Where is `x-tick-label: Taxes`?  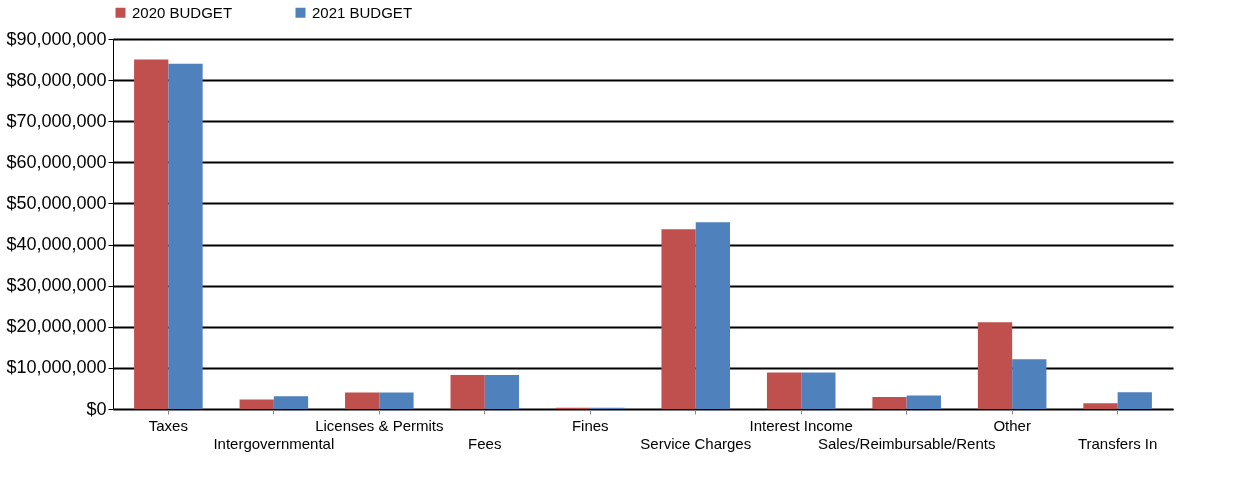
x-tick-label: Taxes is located at coordinates (168, 425).